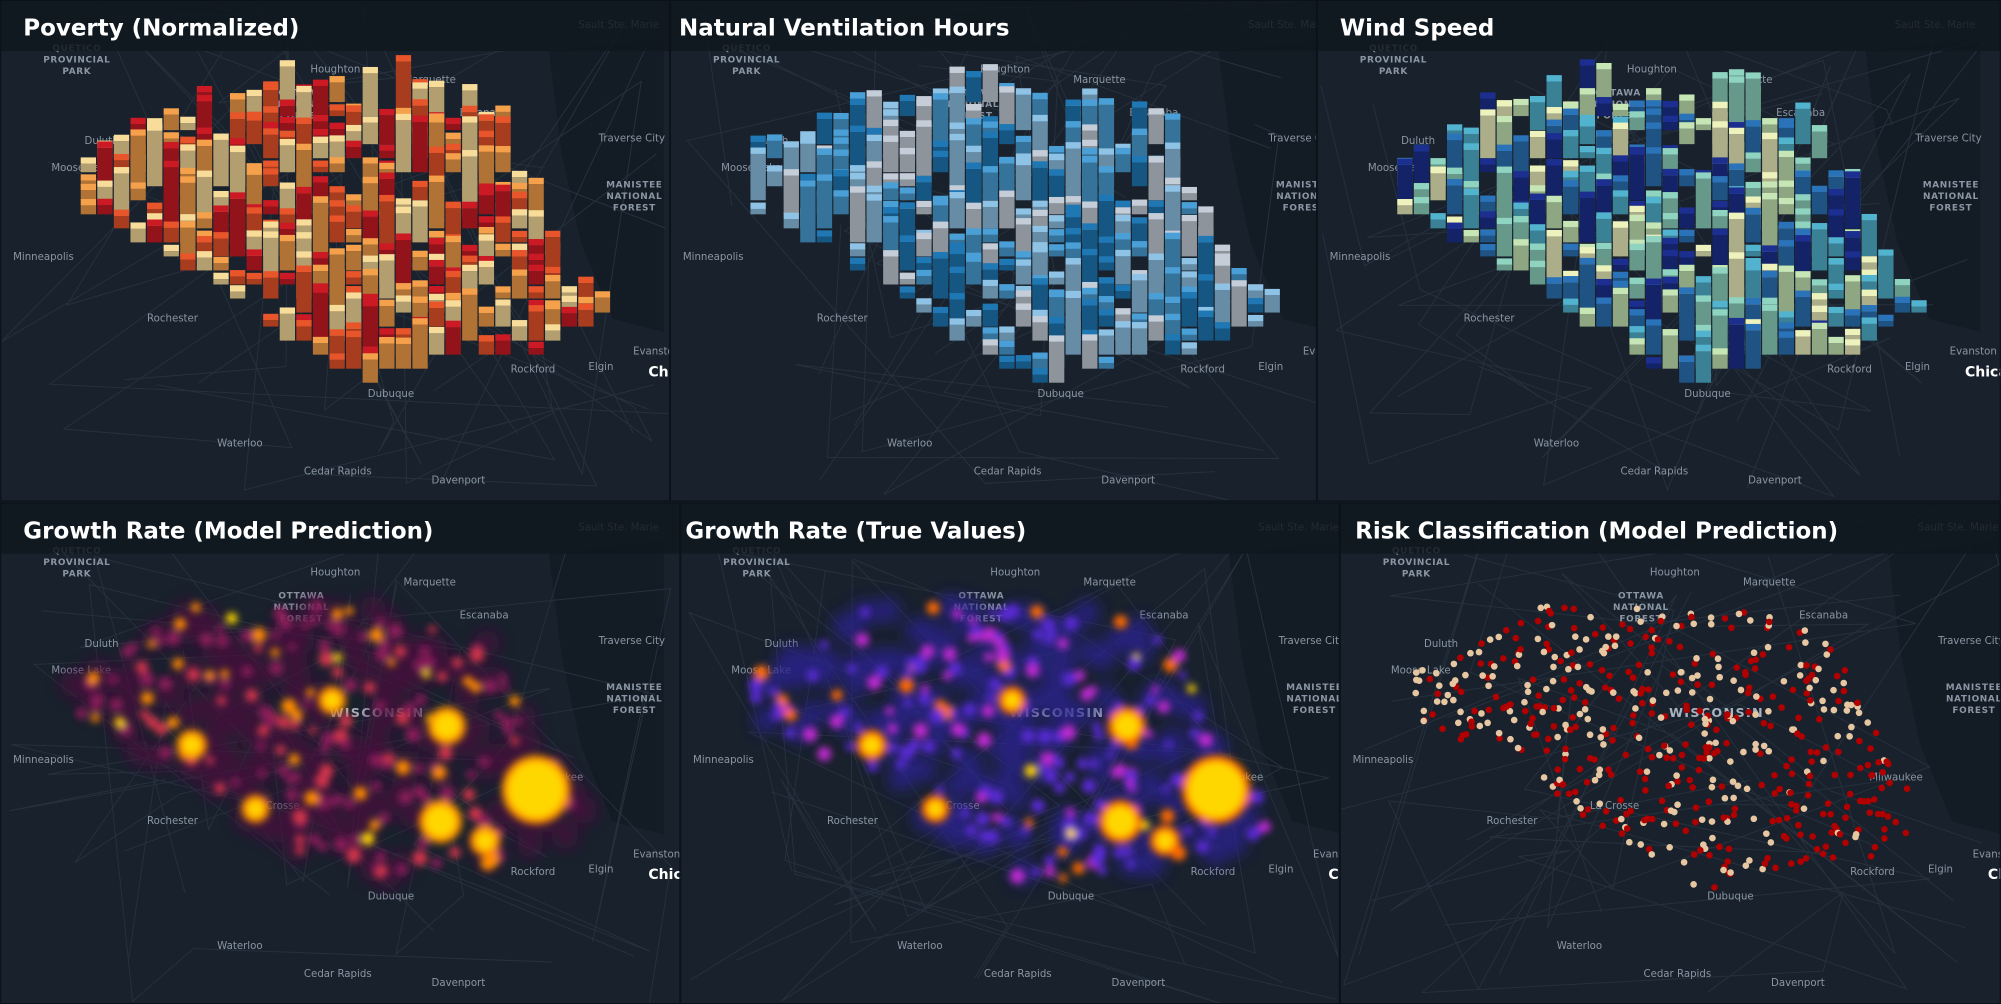 This screenshot has height=1004, width=2001. I want to click on place-label: PARK, so click(1416, 575).